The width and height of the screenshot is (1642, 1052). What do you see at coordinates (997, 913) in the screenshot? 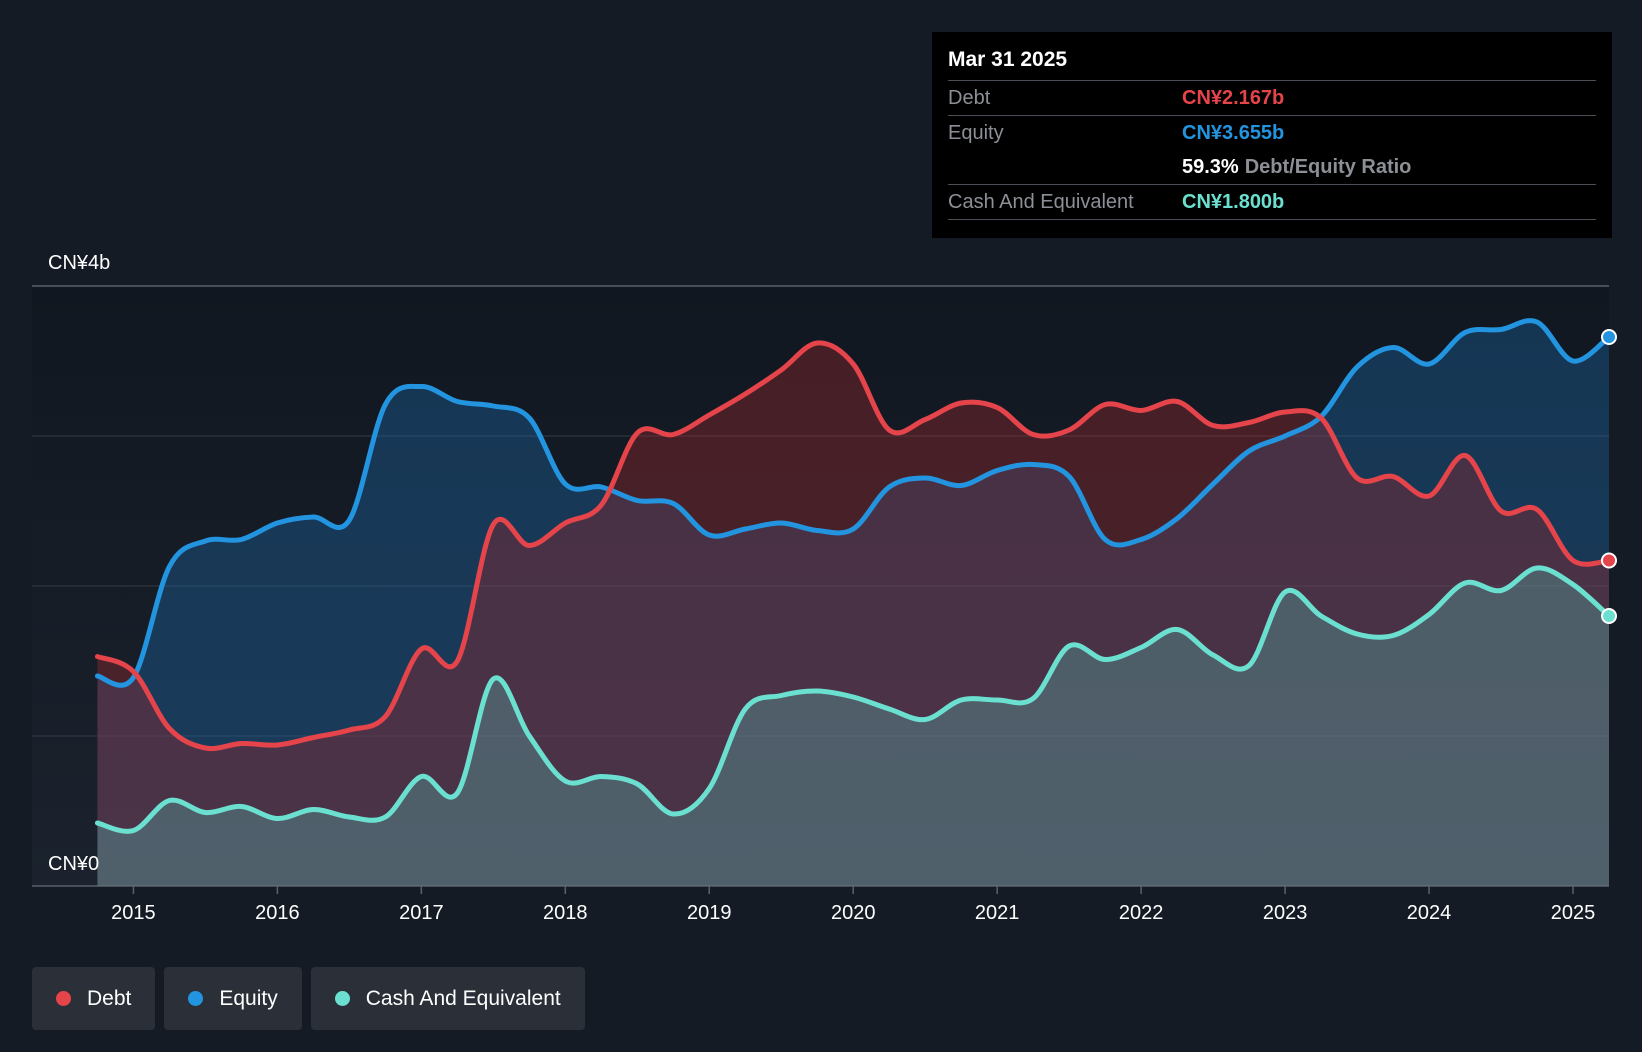
I see `x-tick-label: 2021` at bounding box center [997, 913].